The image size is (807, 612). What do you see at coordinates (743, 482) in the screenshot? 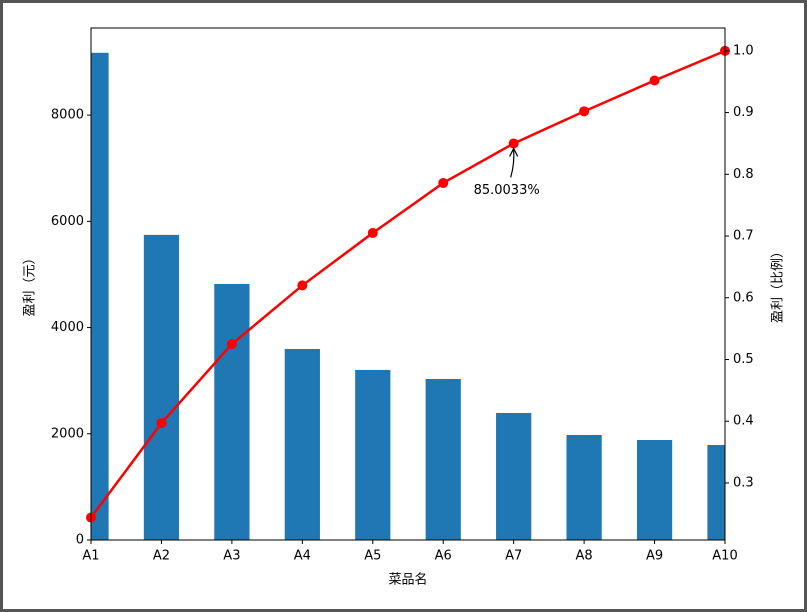
I see `y2-tick-label: 0.3` at bounding box center [743, 482].